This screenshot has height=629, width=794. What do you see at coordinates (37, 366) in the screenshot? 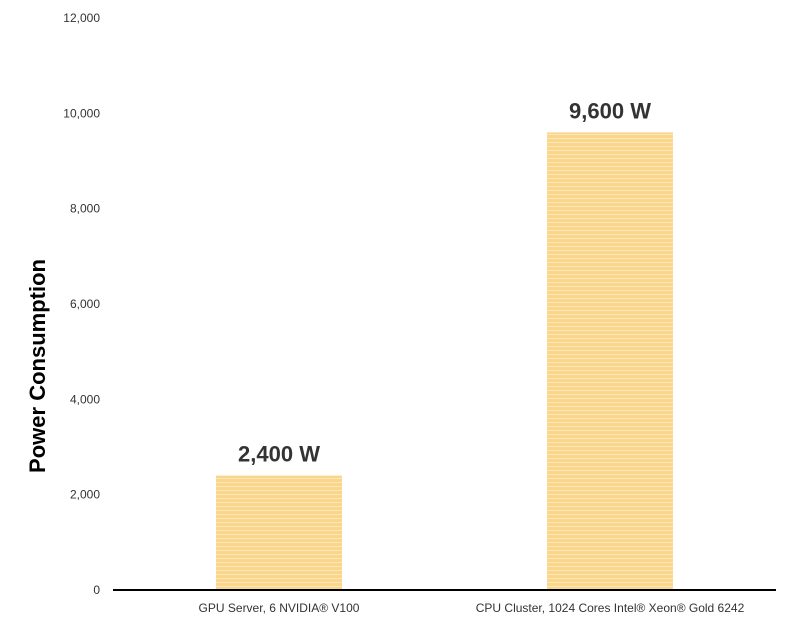
I see `y-axis-title: Power Consumption` at bounding box center [37, 366].